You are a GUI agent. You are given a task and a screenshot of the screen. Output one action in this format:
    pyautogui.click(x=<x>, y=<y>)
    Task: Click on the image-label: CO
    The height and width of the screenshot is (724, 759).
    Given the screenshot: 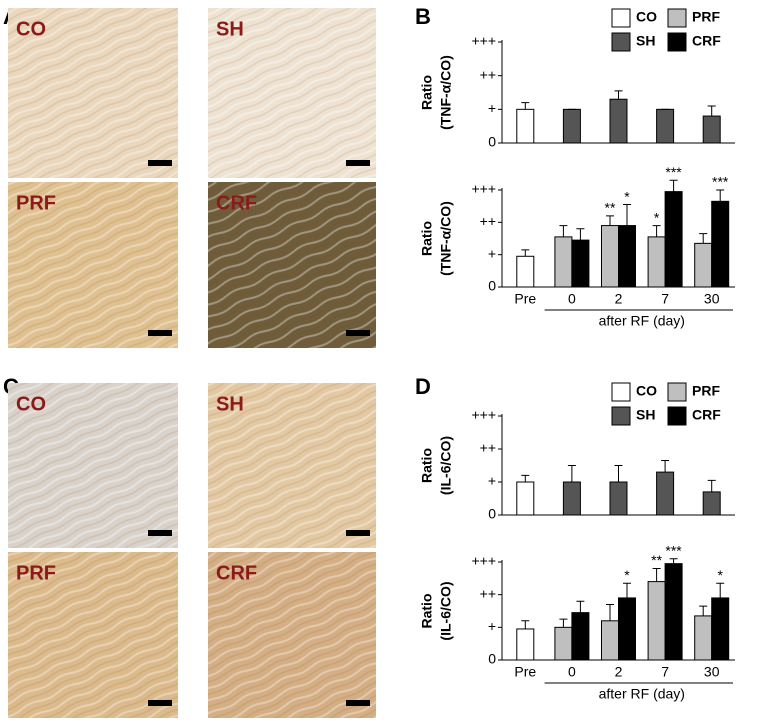 What is the action you would take?
    pyautogui.click(x=31, y=29)
    